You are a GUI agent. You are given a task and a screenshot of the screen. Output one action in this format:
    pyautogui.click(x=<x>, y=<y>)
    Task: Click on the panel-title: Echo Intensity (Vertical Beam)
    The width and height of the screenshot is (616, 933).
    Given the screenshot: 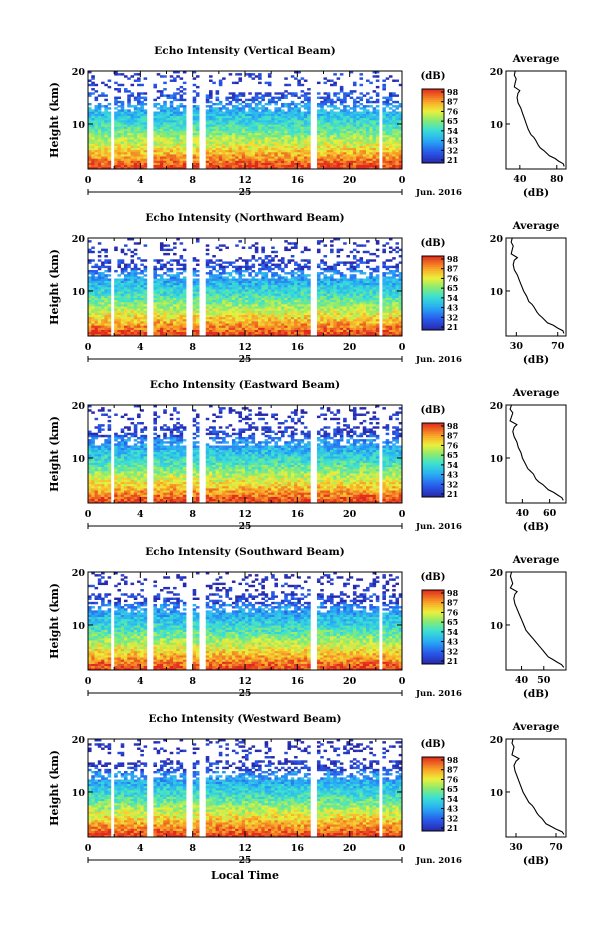 What is the action you would take?
    pyautogui.click(x=244, y=51)
    